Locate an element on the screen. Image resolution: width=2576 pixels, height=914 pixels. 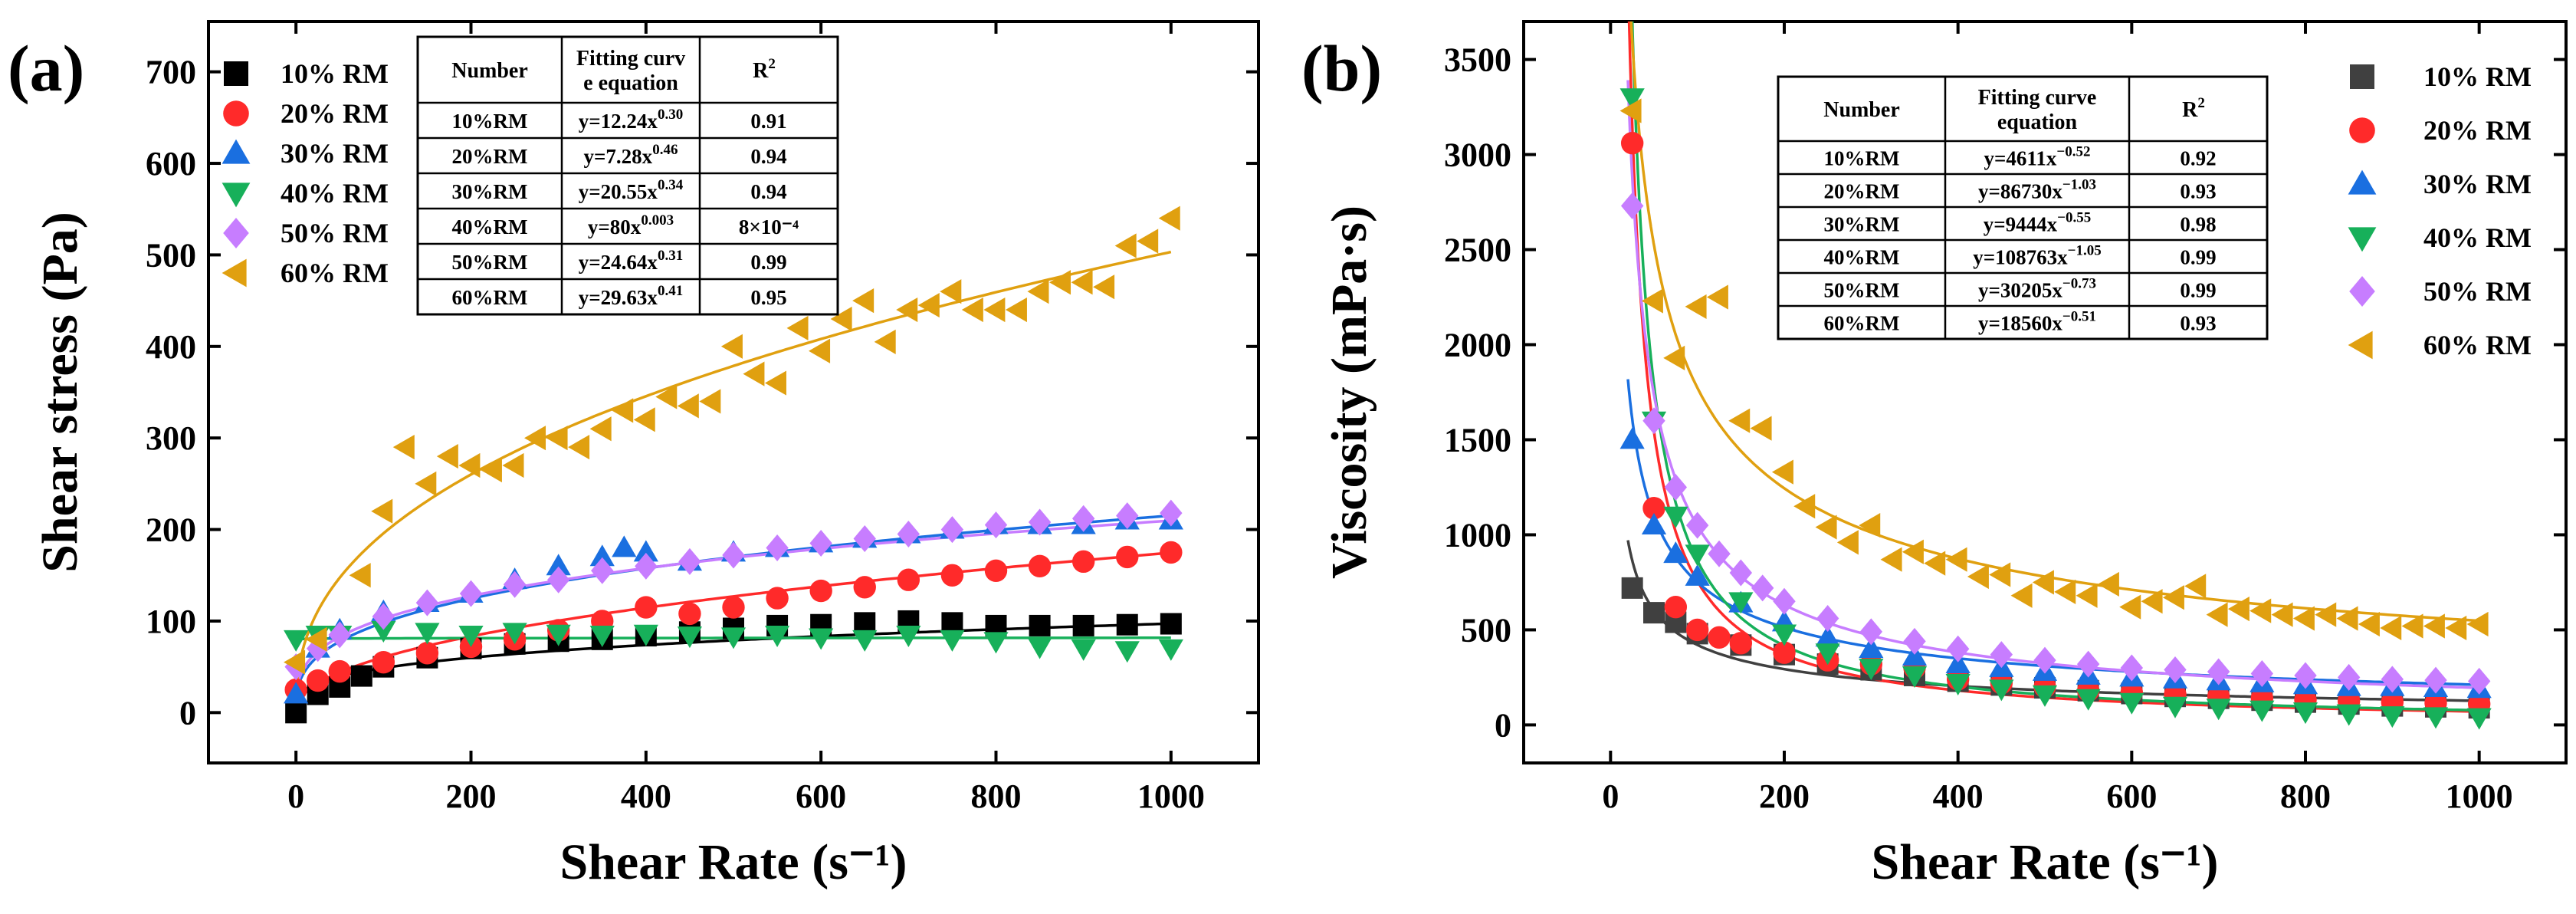
y-tick-label: 2500 is located at coordinates (1477, 251).